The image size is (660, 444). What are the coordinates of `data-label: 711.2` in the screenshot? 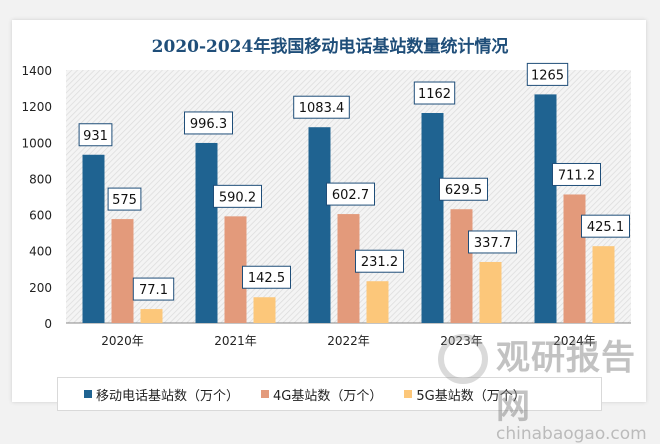 It's located at (576, 175).